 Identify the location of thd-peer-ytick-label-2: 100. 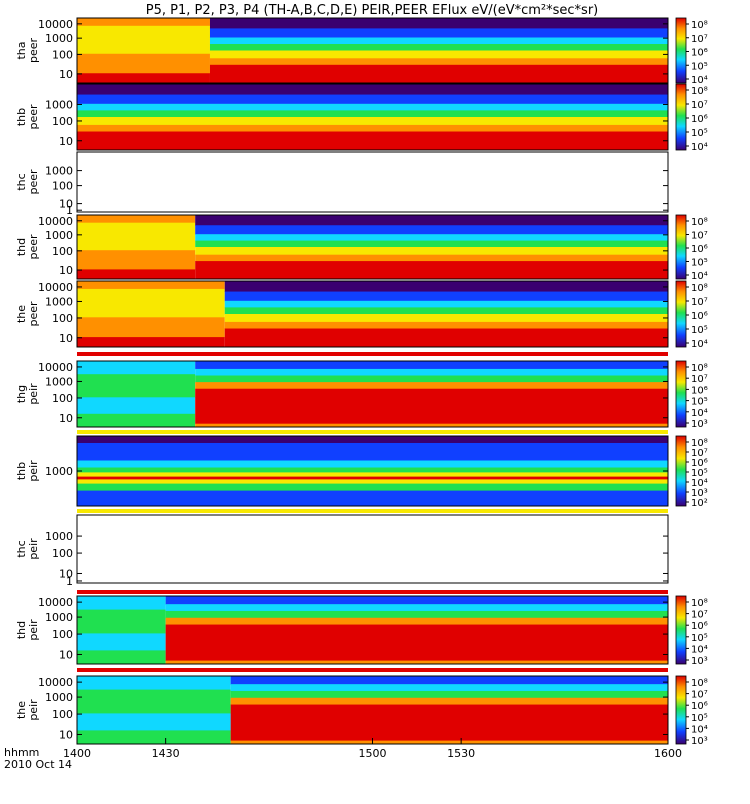
(62, 251).